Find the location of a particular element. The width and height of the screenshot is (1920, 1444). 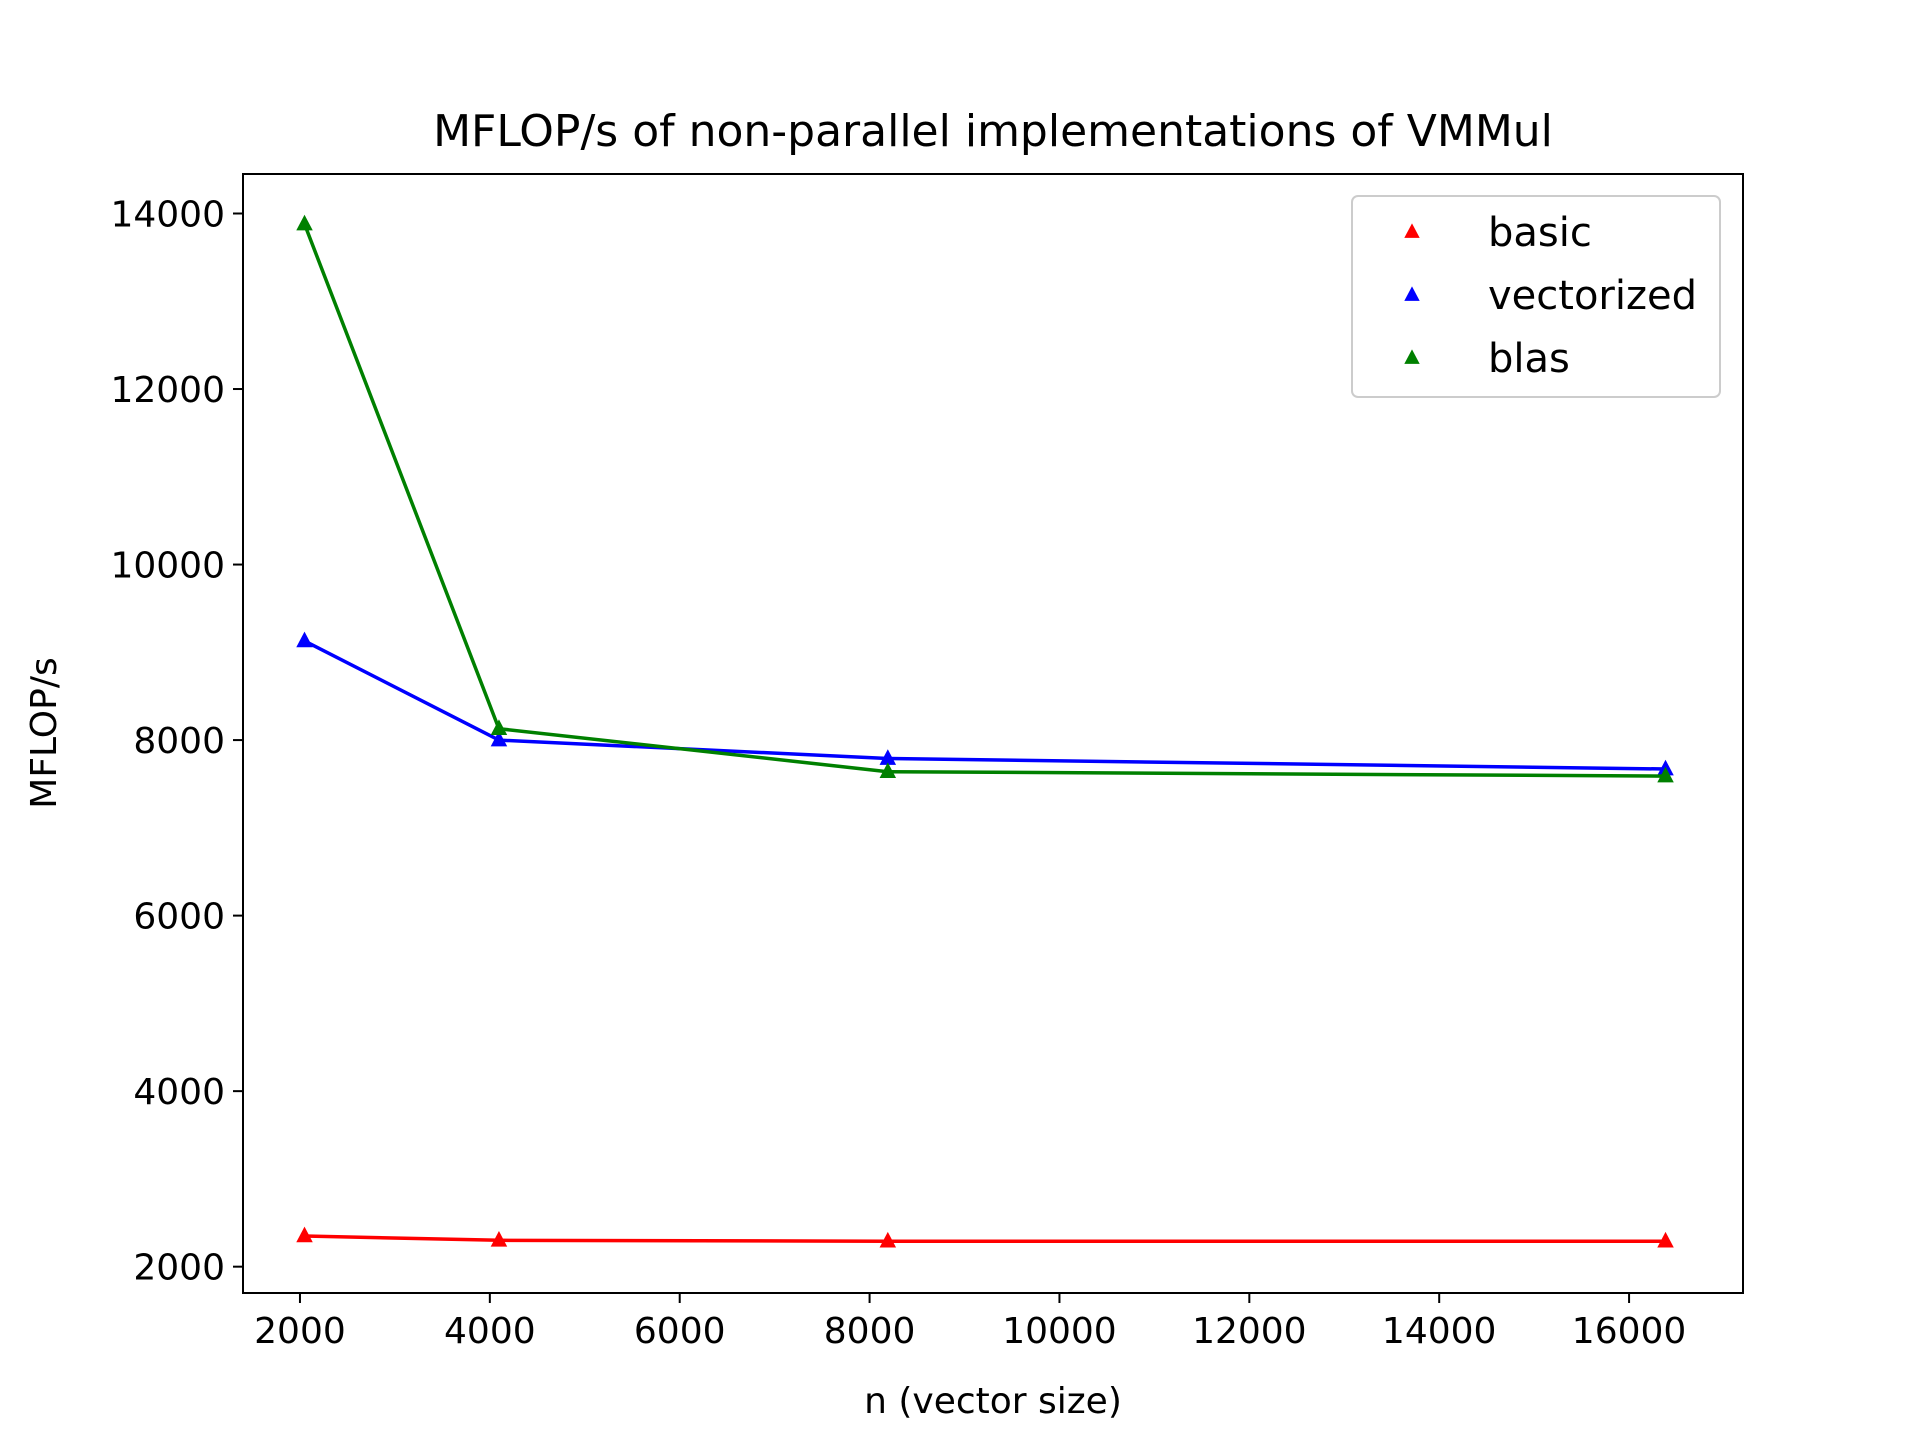

legend-marker-blas is located at coordinates (1412, 356).